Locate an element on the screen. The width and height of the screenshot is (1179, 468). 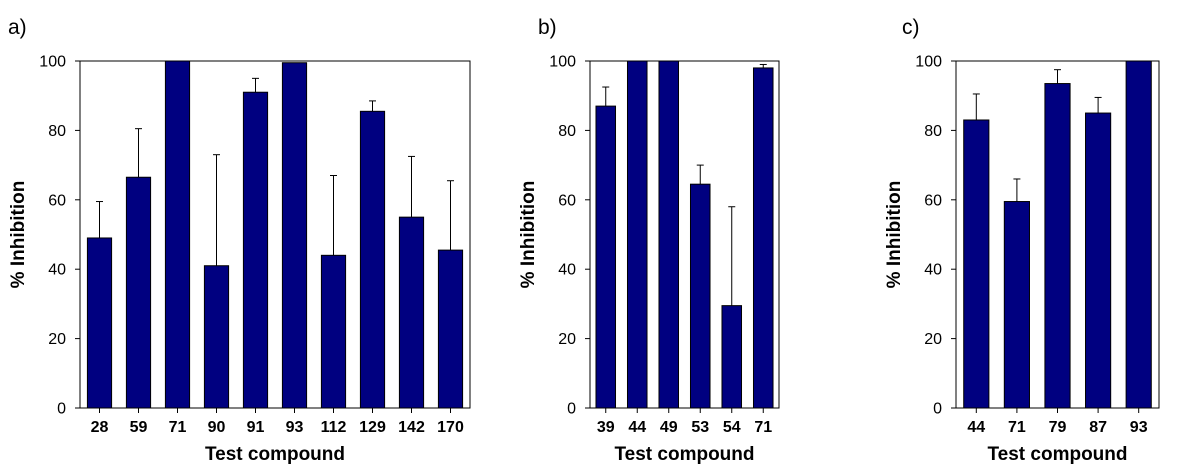
x-tick-label: 87 is located at coordinates (1098, 427).